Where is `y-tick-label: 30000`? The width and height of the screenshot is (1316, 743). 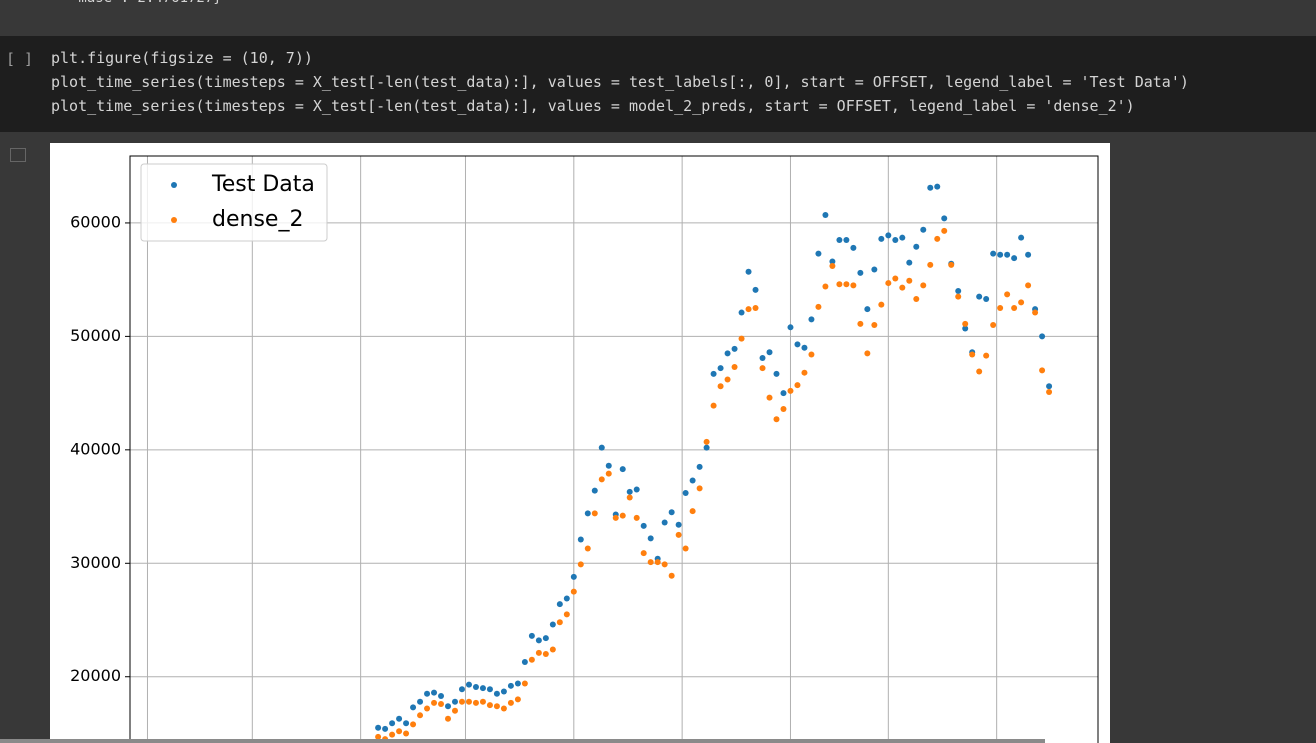
y-tick-label: 30000 is located at coordinates (95, 562).